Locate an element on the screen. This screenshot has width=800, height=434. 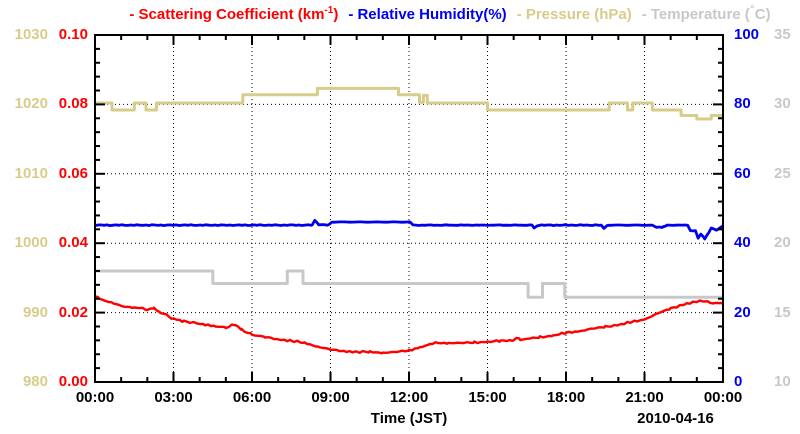
x-tick-label-1: 03:00 is located at coordinates (173, 397).